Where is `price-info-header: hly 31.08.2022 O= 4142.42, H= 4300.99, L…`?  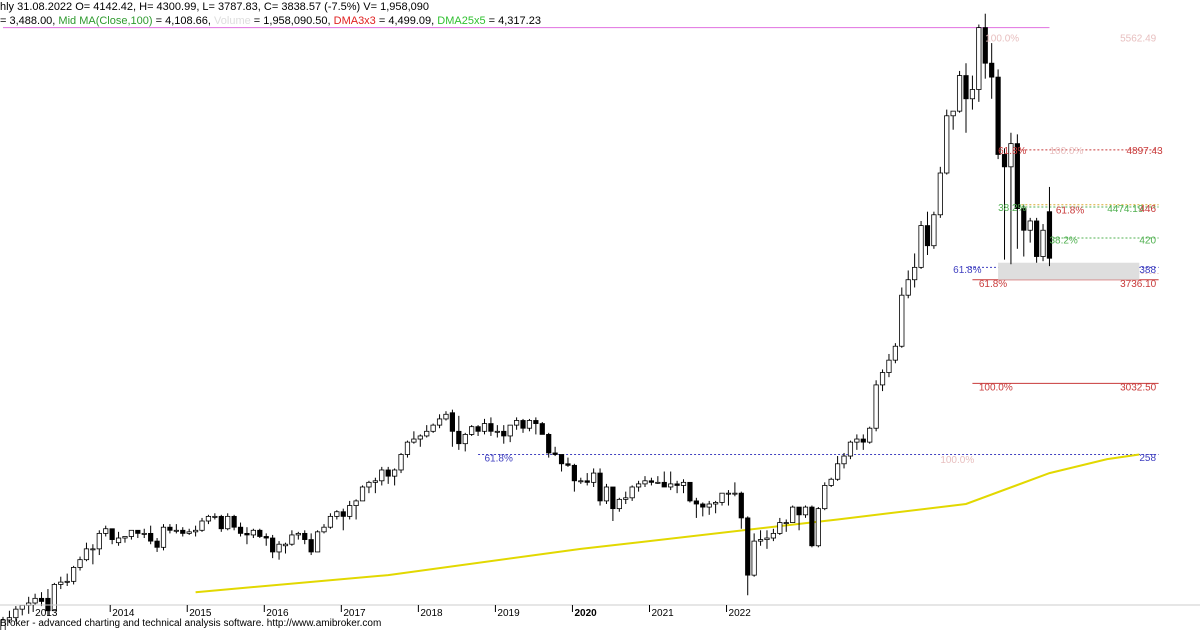
price-info-header: hly 31.08.2022 O= 4142.42, H= 4300.99, L… is located at coordinates (215, 7).